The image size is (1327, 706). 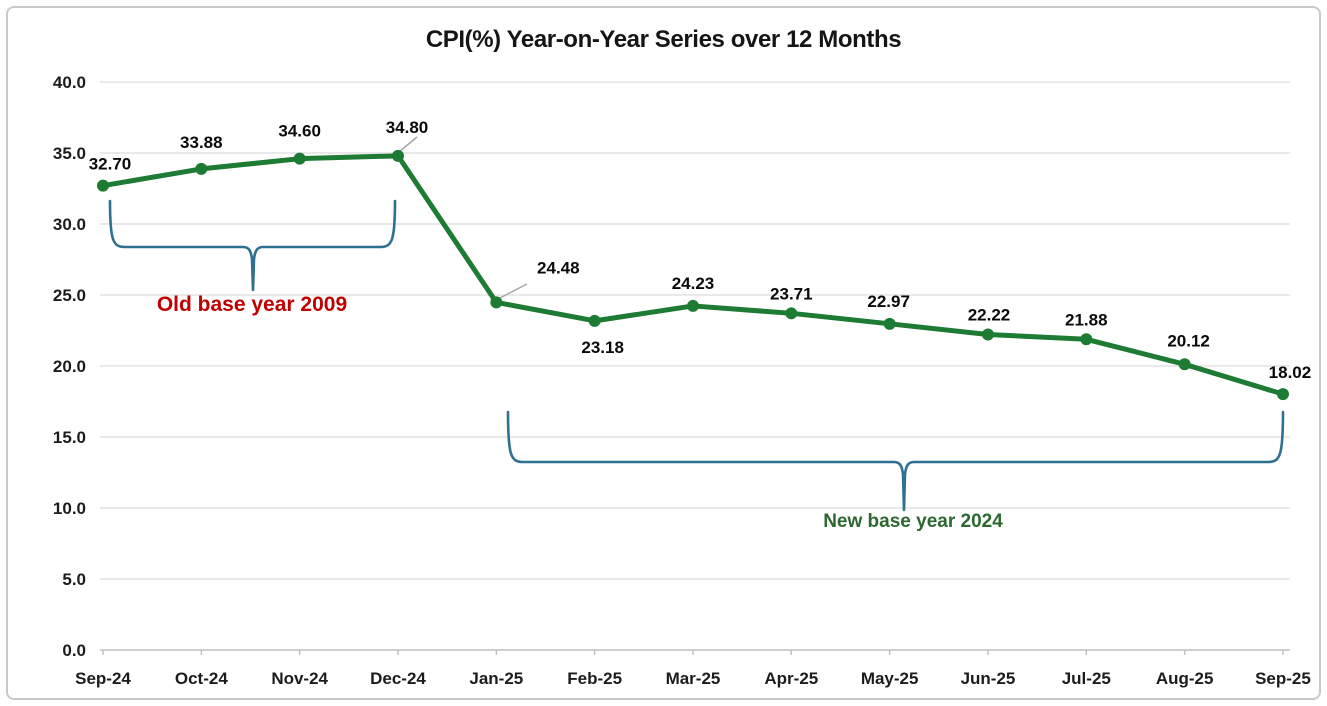 What do you see at coordinates (201, 142) in the screenshot?
I see `data-point-label: 33.88` at bounding box center [201, 142].